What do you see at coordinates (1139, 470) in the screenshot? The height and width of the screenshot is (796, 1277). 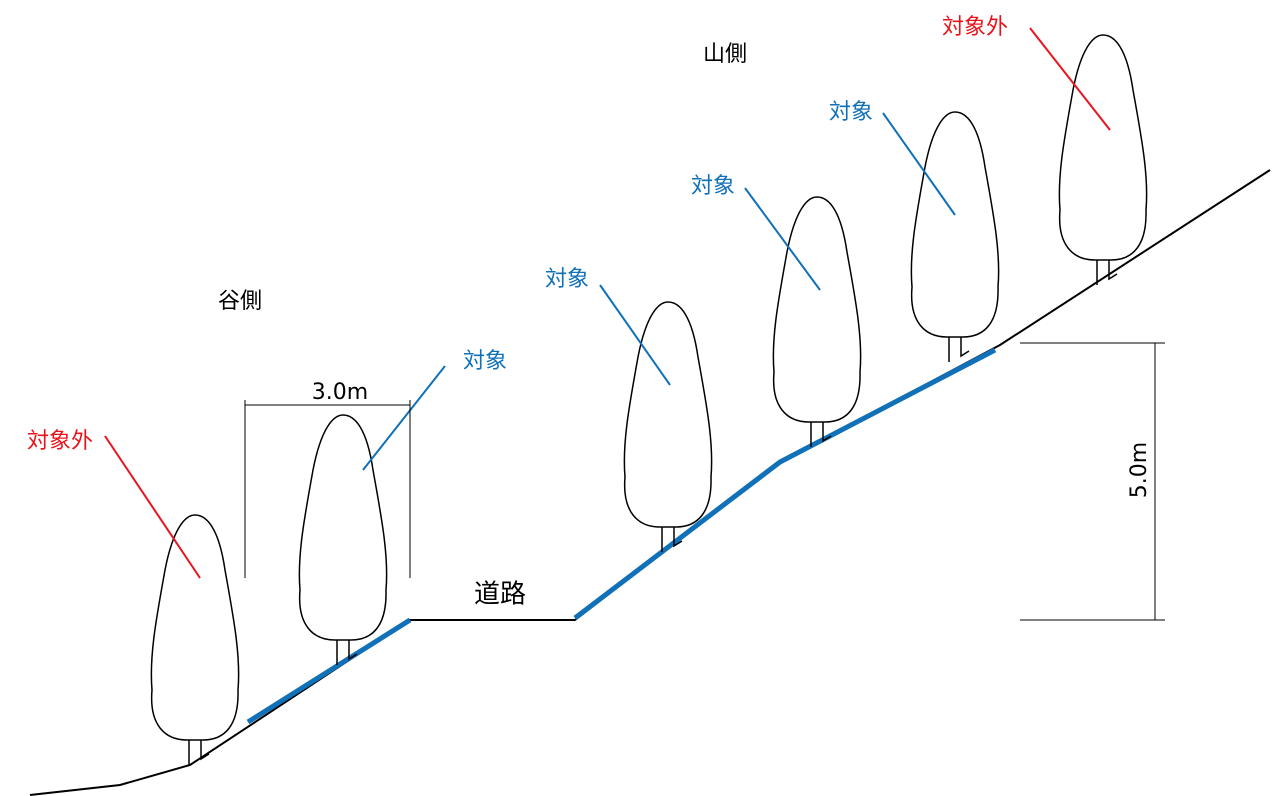 I see `height-dimension: 5.0m` at bounding box center [1139, 470].